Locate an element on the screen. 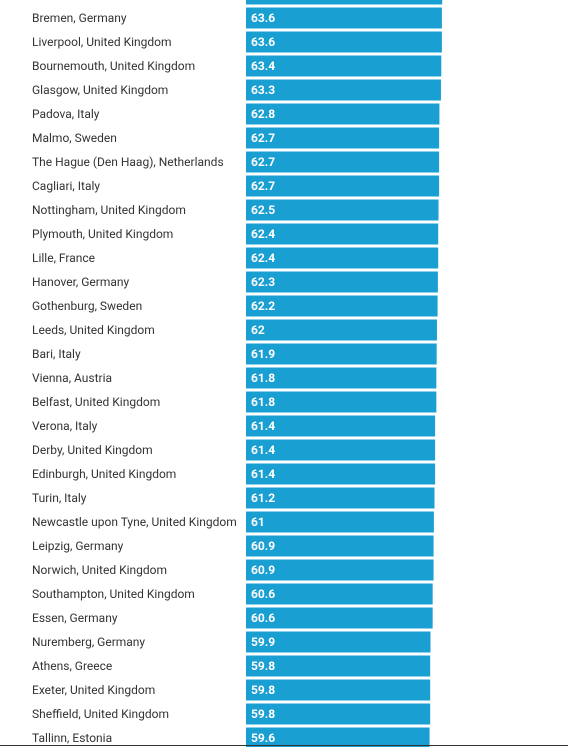 This screenshot has width=568, height=747. category-label: Verona, Italy is located at coordinates (65, 426).